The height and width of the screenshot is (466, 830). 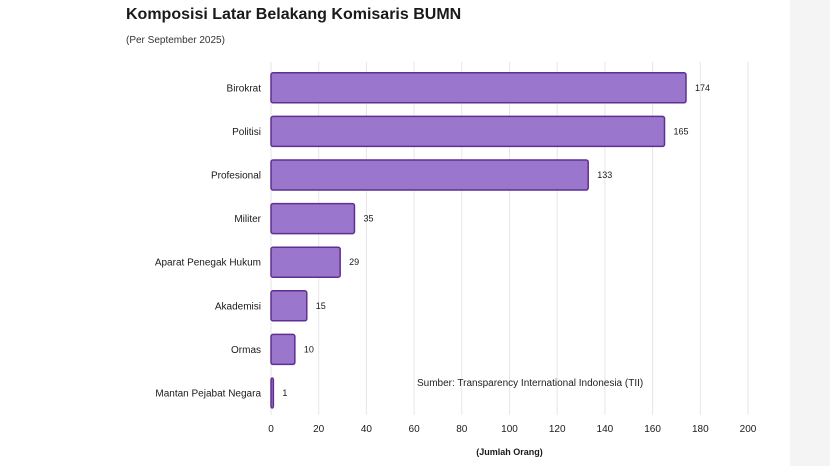 I want to click on x-tick-200: 200, so click(x=748, y=429).